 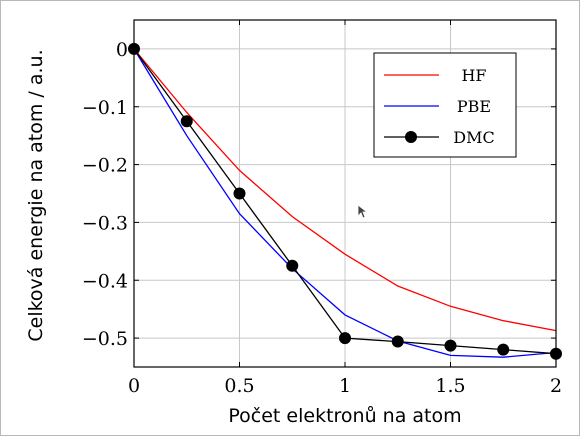 I want to click on legend: HF PBE DMC, so click(x=445, y=105).